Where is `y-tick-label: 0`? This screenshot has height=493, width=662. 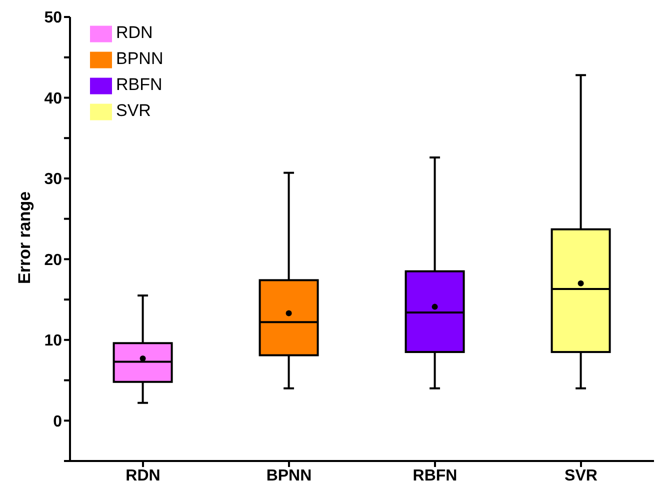
y-tick-label: 0 is located at coordinates (57, 421).